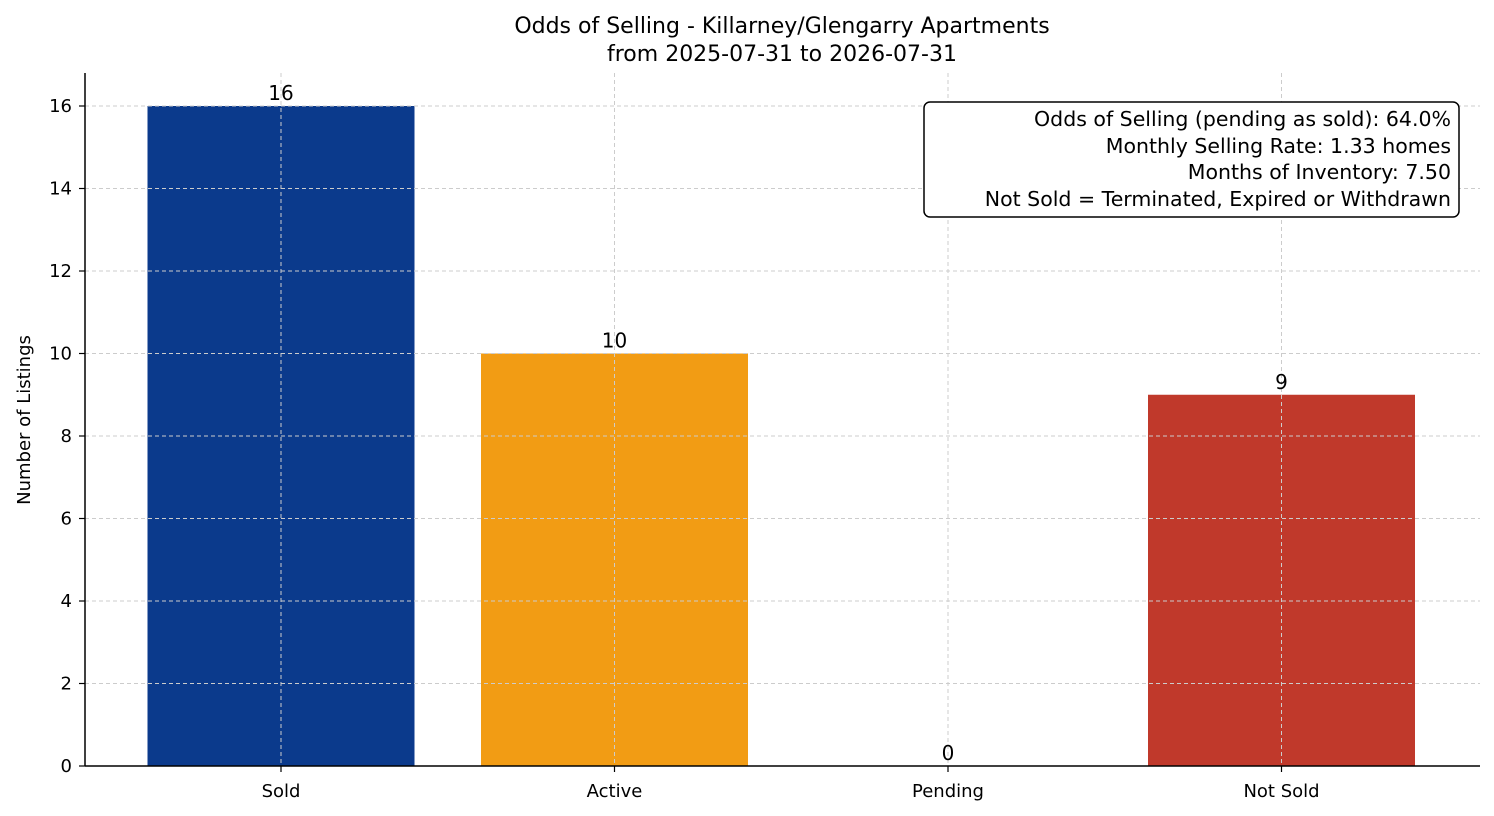  I want to click on bar-value-label: 16, so click(280, 93).